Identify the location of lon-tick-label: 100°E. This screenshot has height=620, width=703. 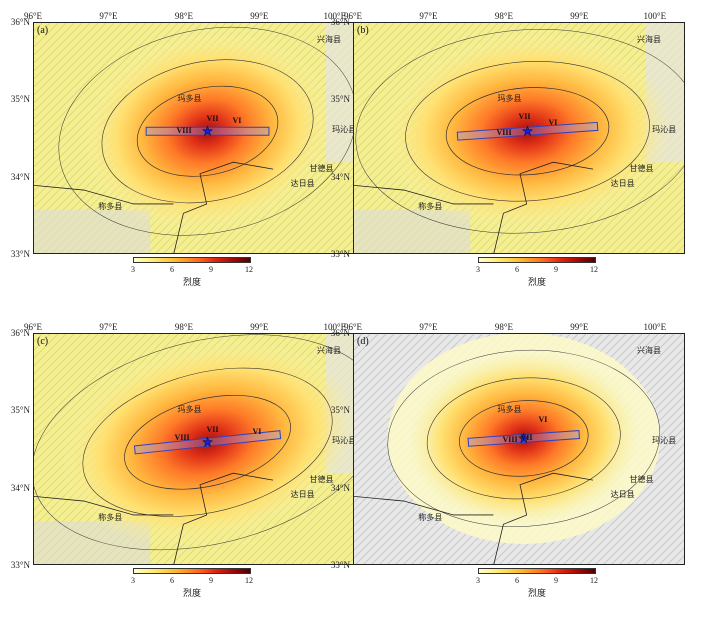
(655, 327).